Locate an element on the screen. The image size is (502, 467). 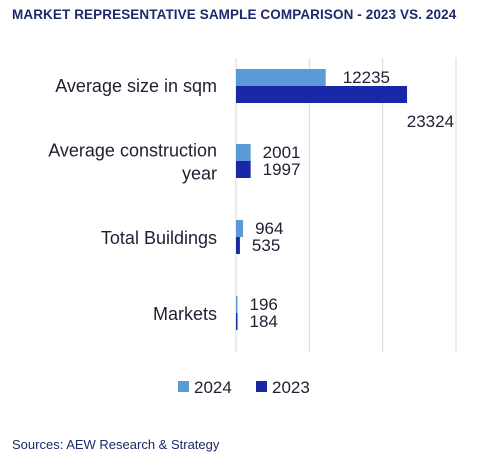
value-label-2023-3: 184 is located at coordinates (264, 321).